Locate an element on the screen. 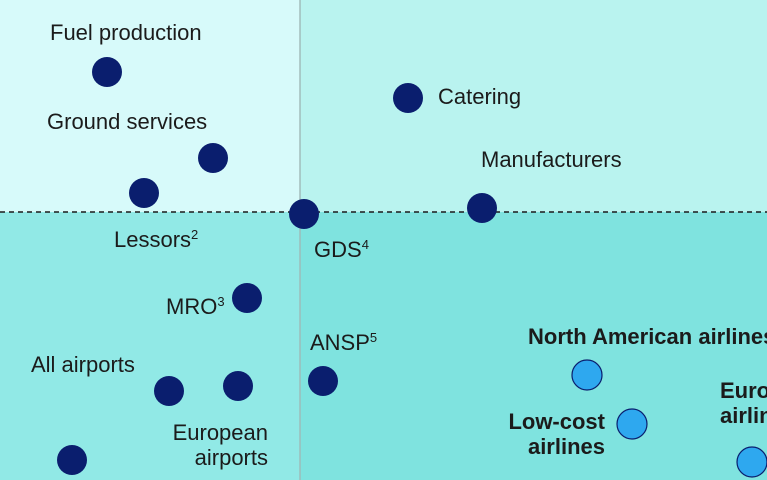 The width and height of the screenshot is (767, 480). point-ground-services is located at coordinates (213, 158).